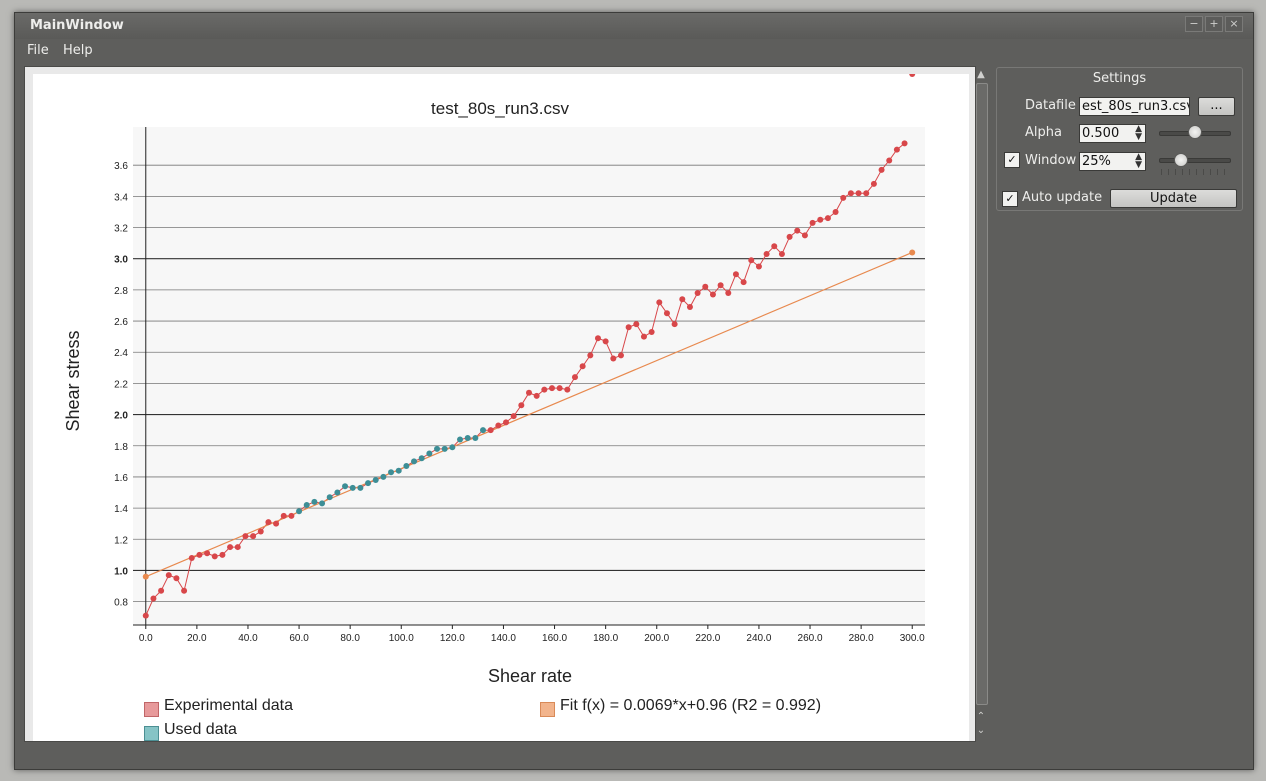 This screenshot has height=781, width=1266. Describe the element at coordinates (1195, 160) in the screenshot. I see `window-slider-track` at that location.